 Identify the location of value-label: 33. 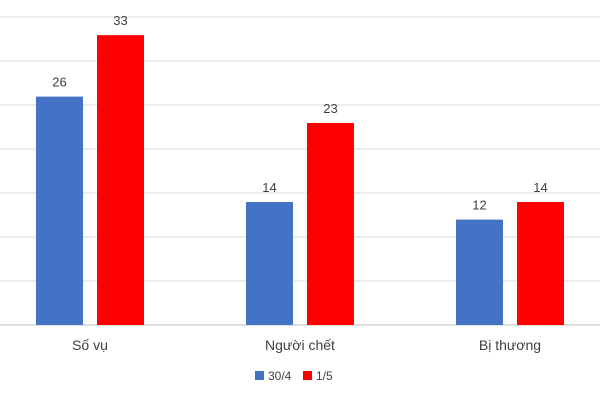
(120, 20).